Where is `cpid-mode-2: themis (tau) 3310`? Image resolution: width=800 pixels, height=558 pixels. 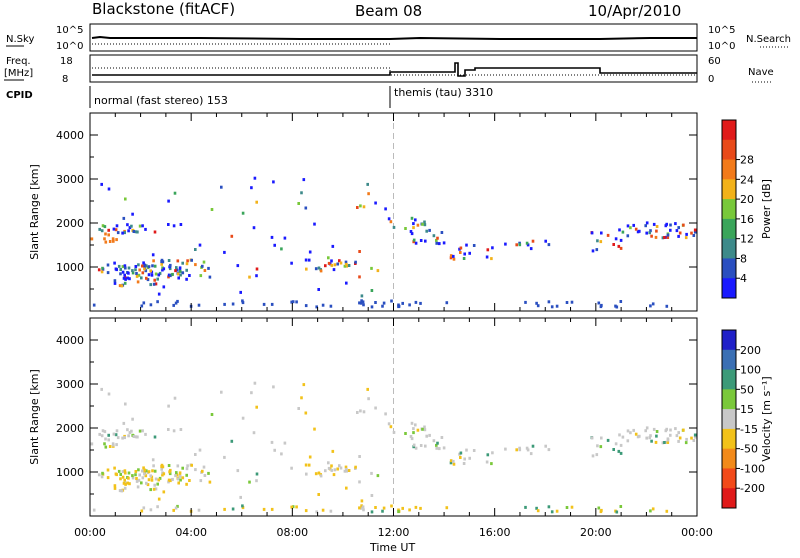
cpid-mode-2: themis (tau) 3310 is located at coordinates (443, 92).